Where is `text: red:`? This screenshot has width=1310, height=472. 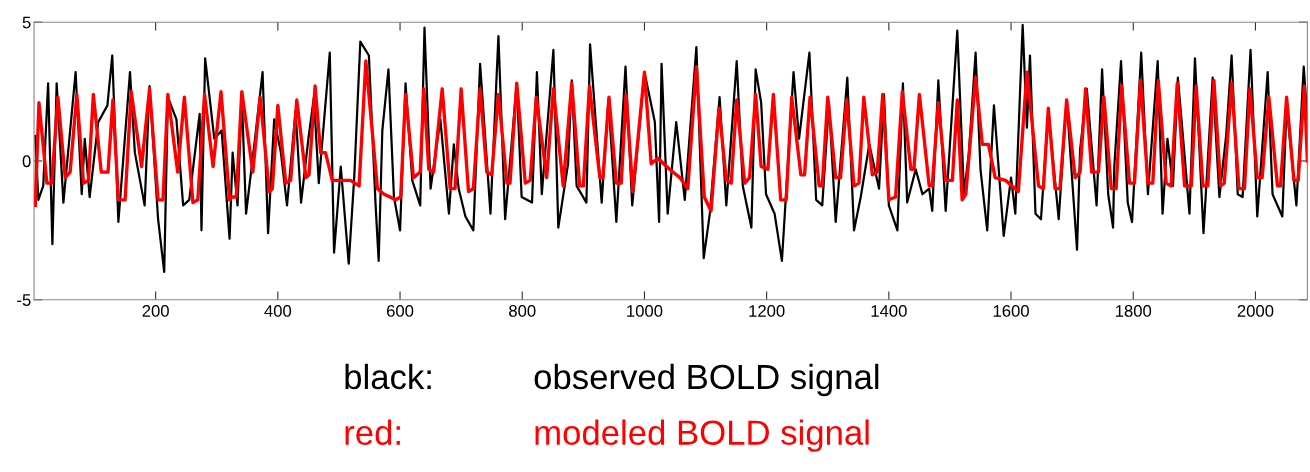
text: red: is located at coordinates (372, 432).